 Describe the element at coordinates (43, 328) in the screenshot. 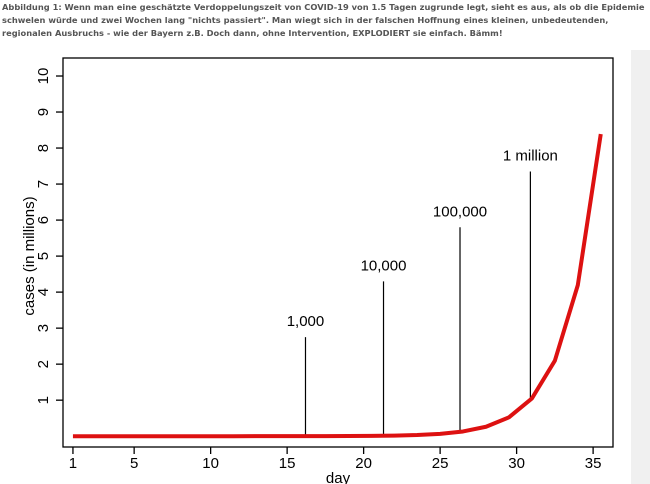

I see `y-tick-label: 3` at that location.